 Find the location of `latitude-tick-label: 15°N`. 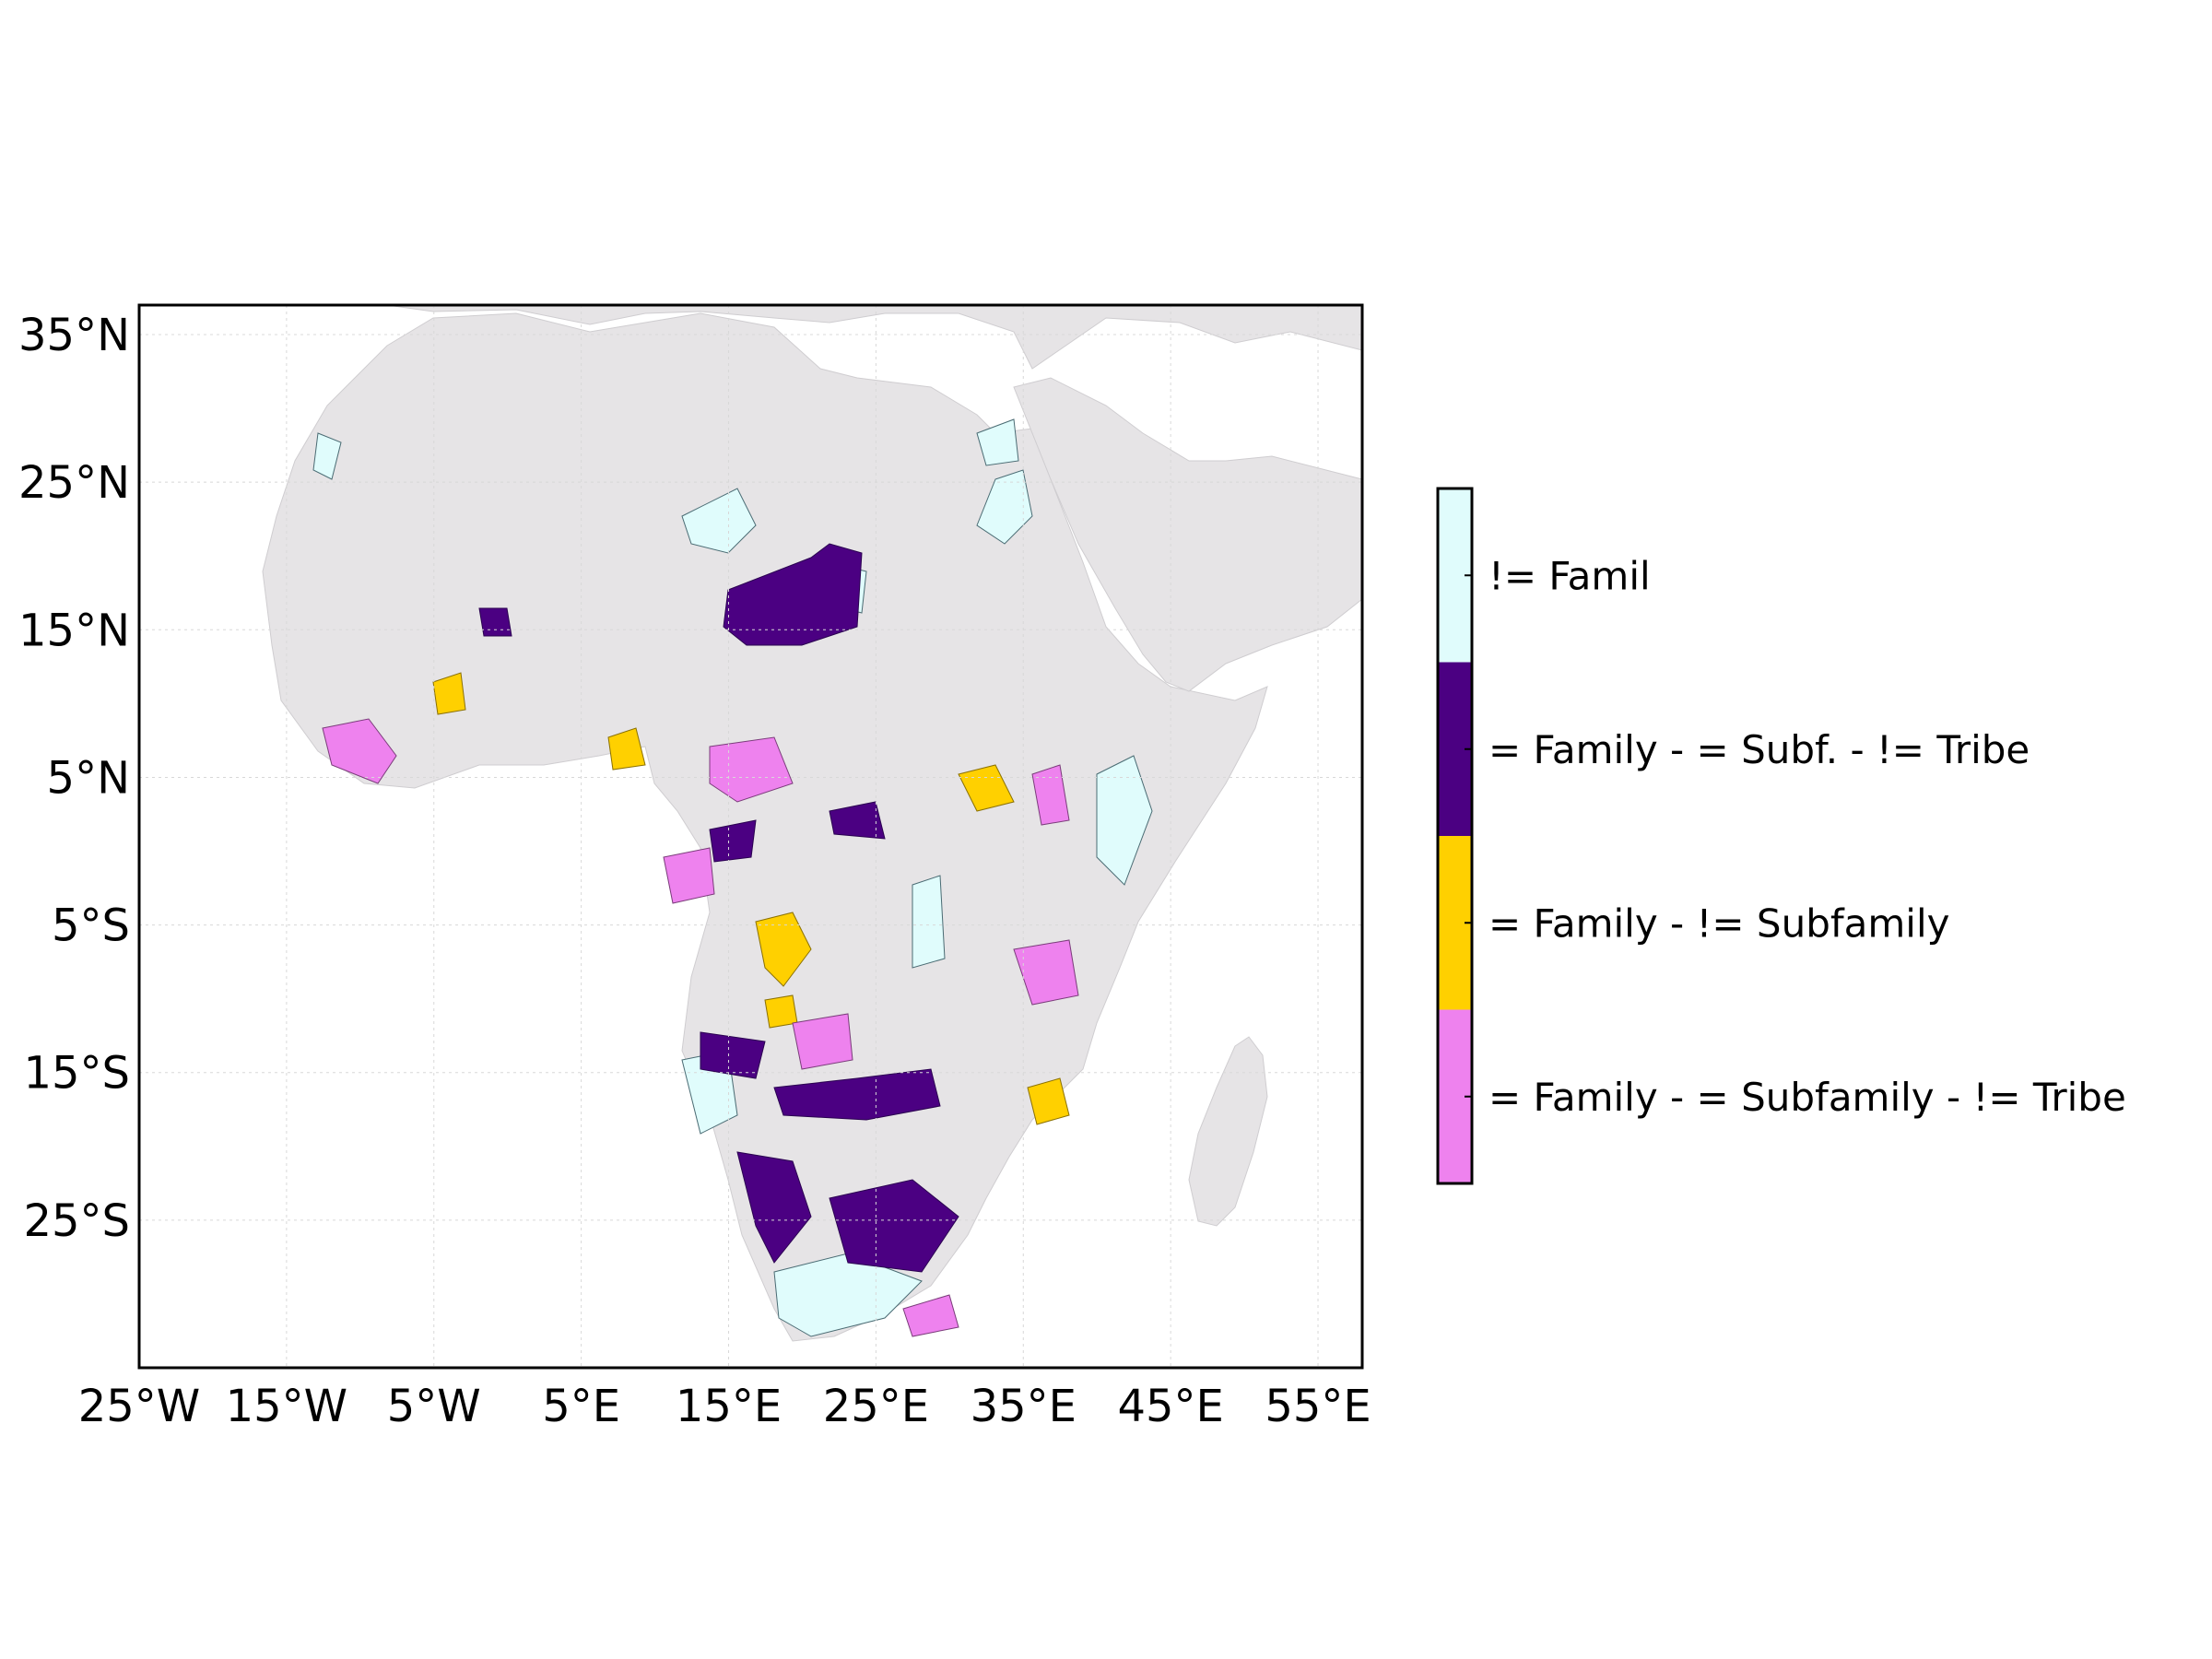

latitude-tick-label: 15°N is located at coordinates (74, 630).